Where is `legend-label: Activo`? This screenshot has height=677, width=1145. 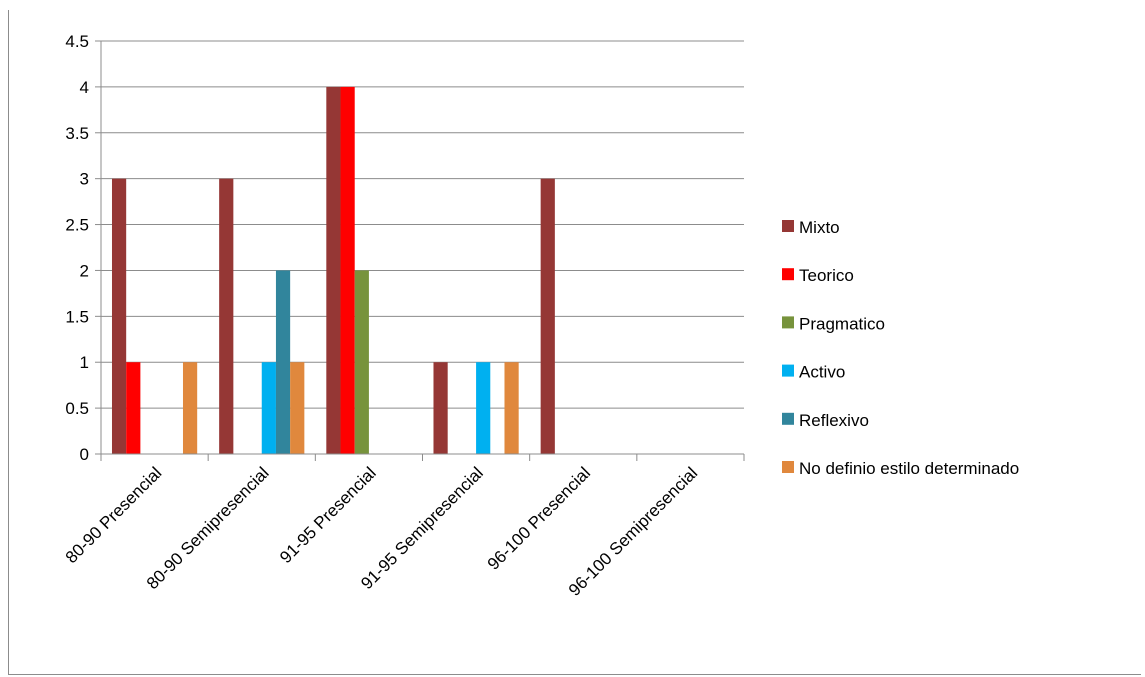 legend-label: Activo is located at coordinates (822, 372).